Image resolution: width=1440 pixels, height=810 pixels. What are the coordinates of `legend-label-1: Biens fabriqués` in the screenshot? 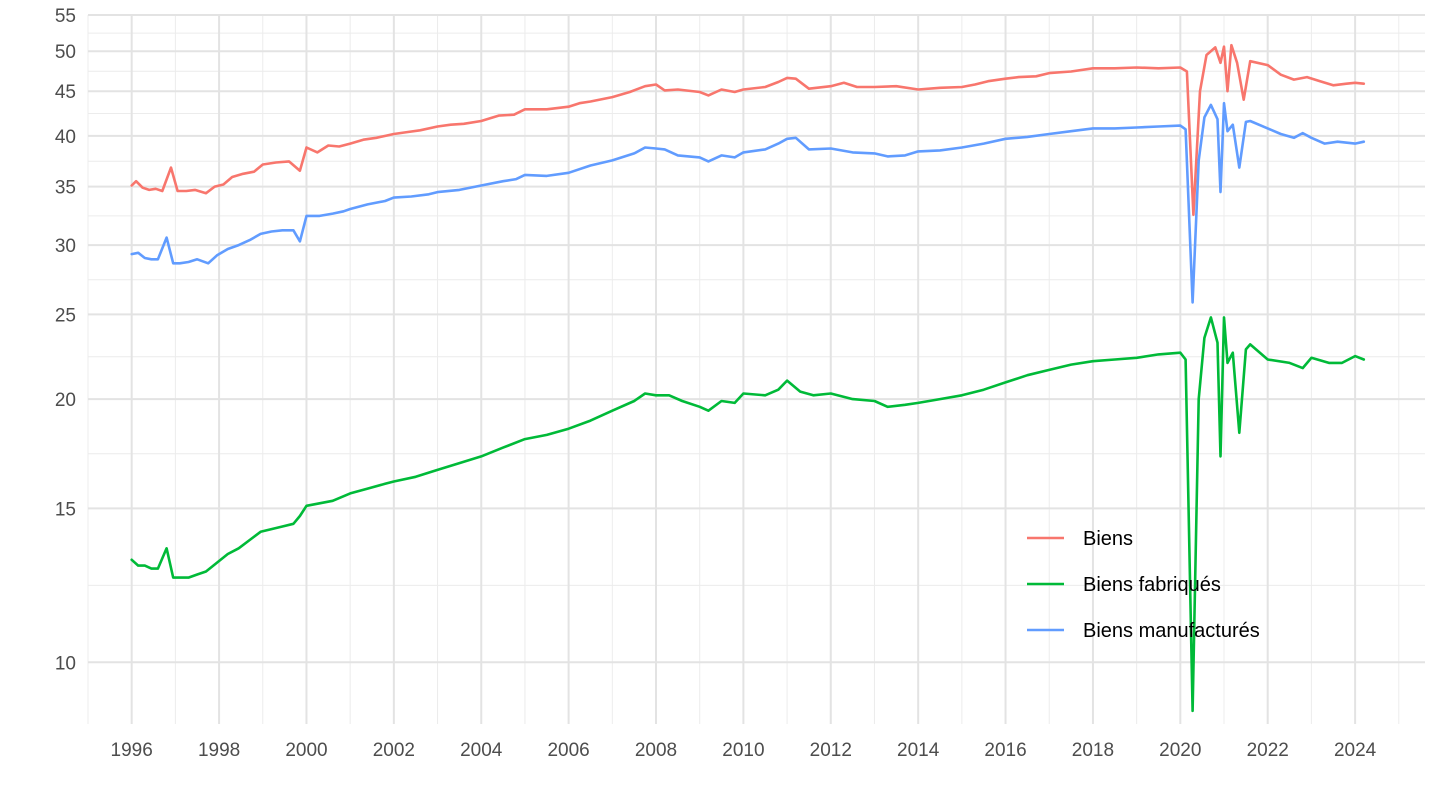 It's located at (1152, 585).